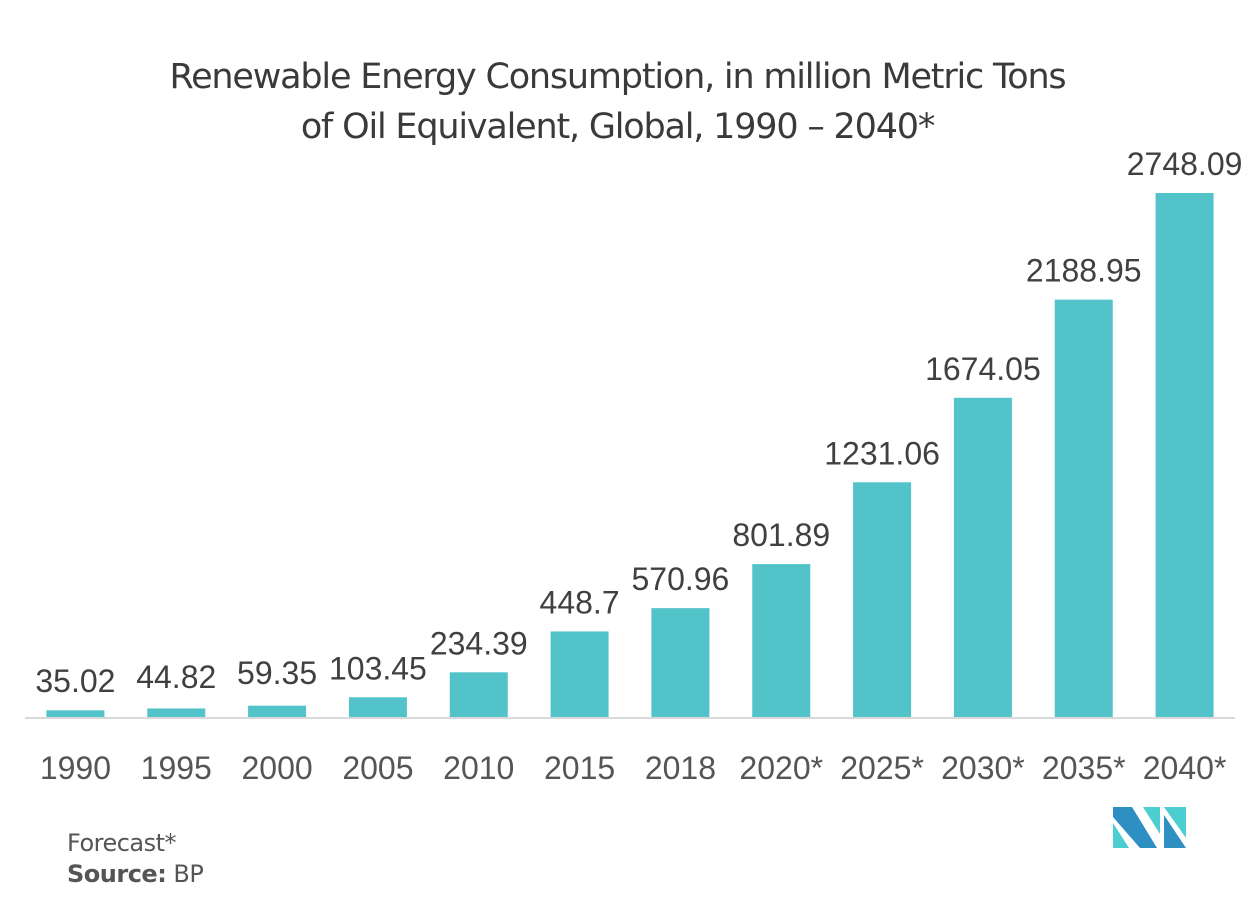 The height and width of the screenshot is (915, 1253). I want to click on bar-2030-forecast, so click(982, 557).